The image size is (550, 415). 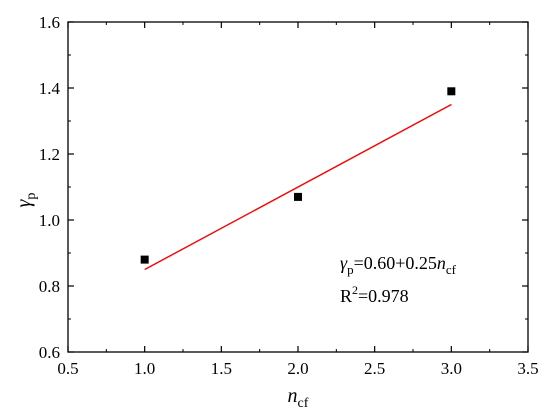 I want to click on y-tick-label: 1.2, so click(x=49, y=154).